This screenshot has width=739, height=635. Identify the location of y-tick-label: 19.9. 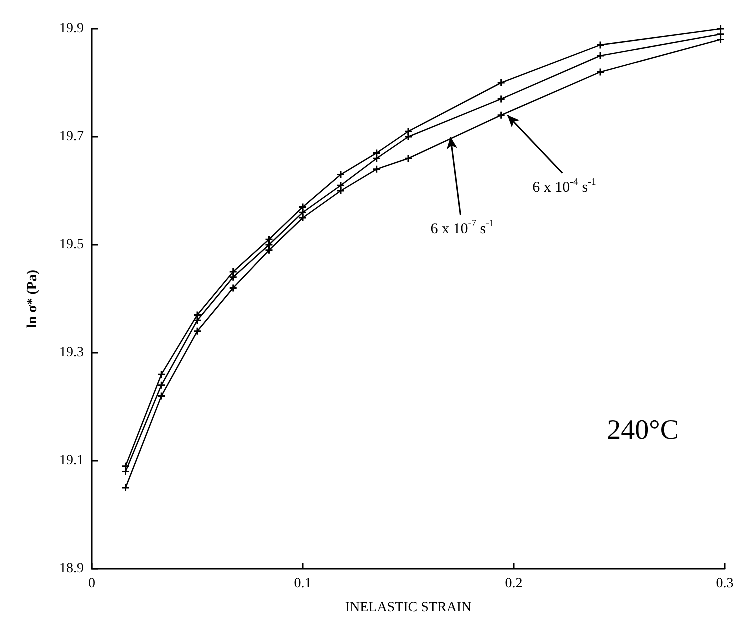
(72, 29).